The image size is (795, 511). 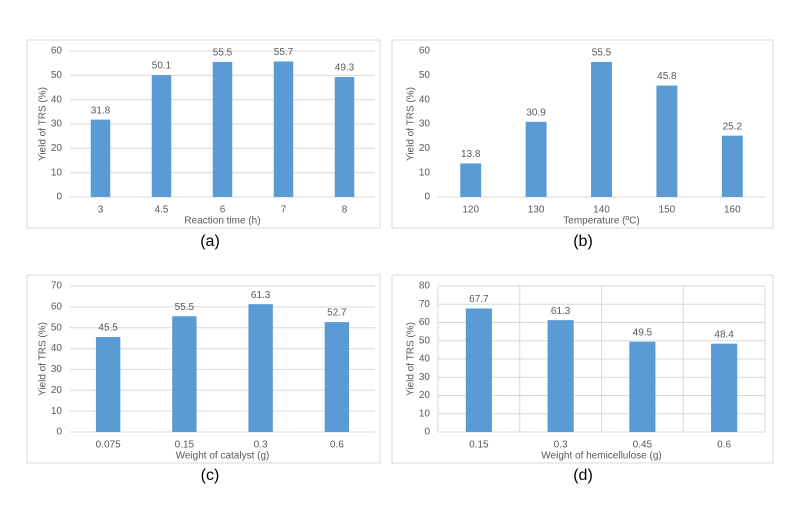 I want to click on value-label: 55.7, so click(x=284, y=52).